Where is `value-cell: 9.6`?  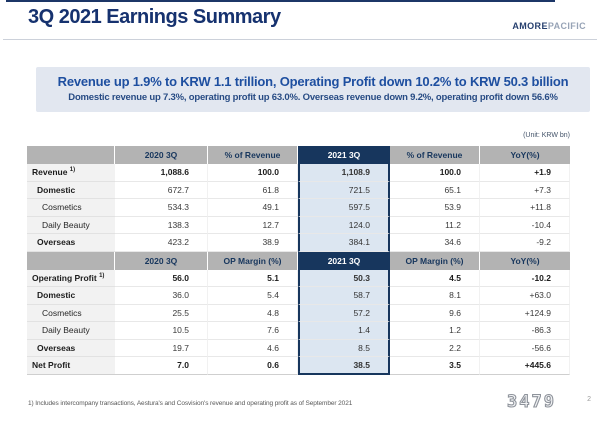
value-cell: 9.6 is located at coordinates (435, 313).